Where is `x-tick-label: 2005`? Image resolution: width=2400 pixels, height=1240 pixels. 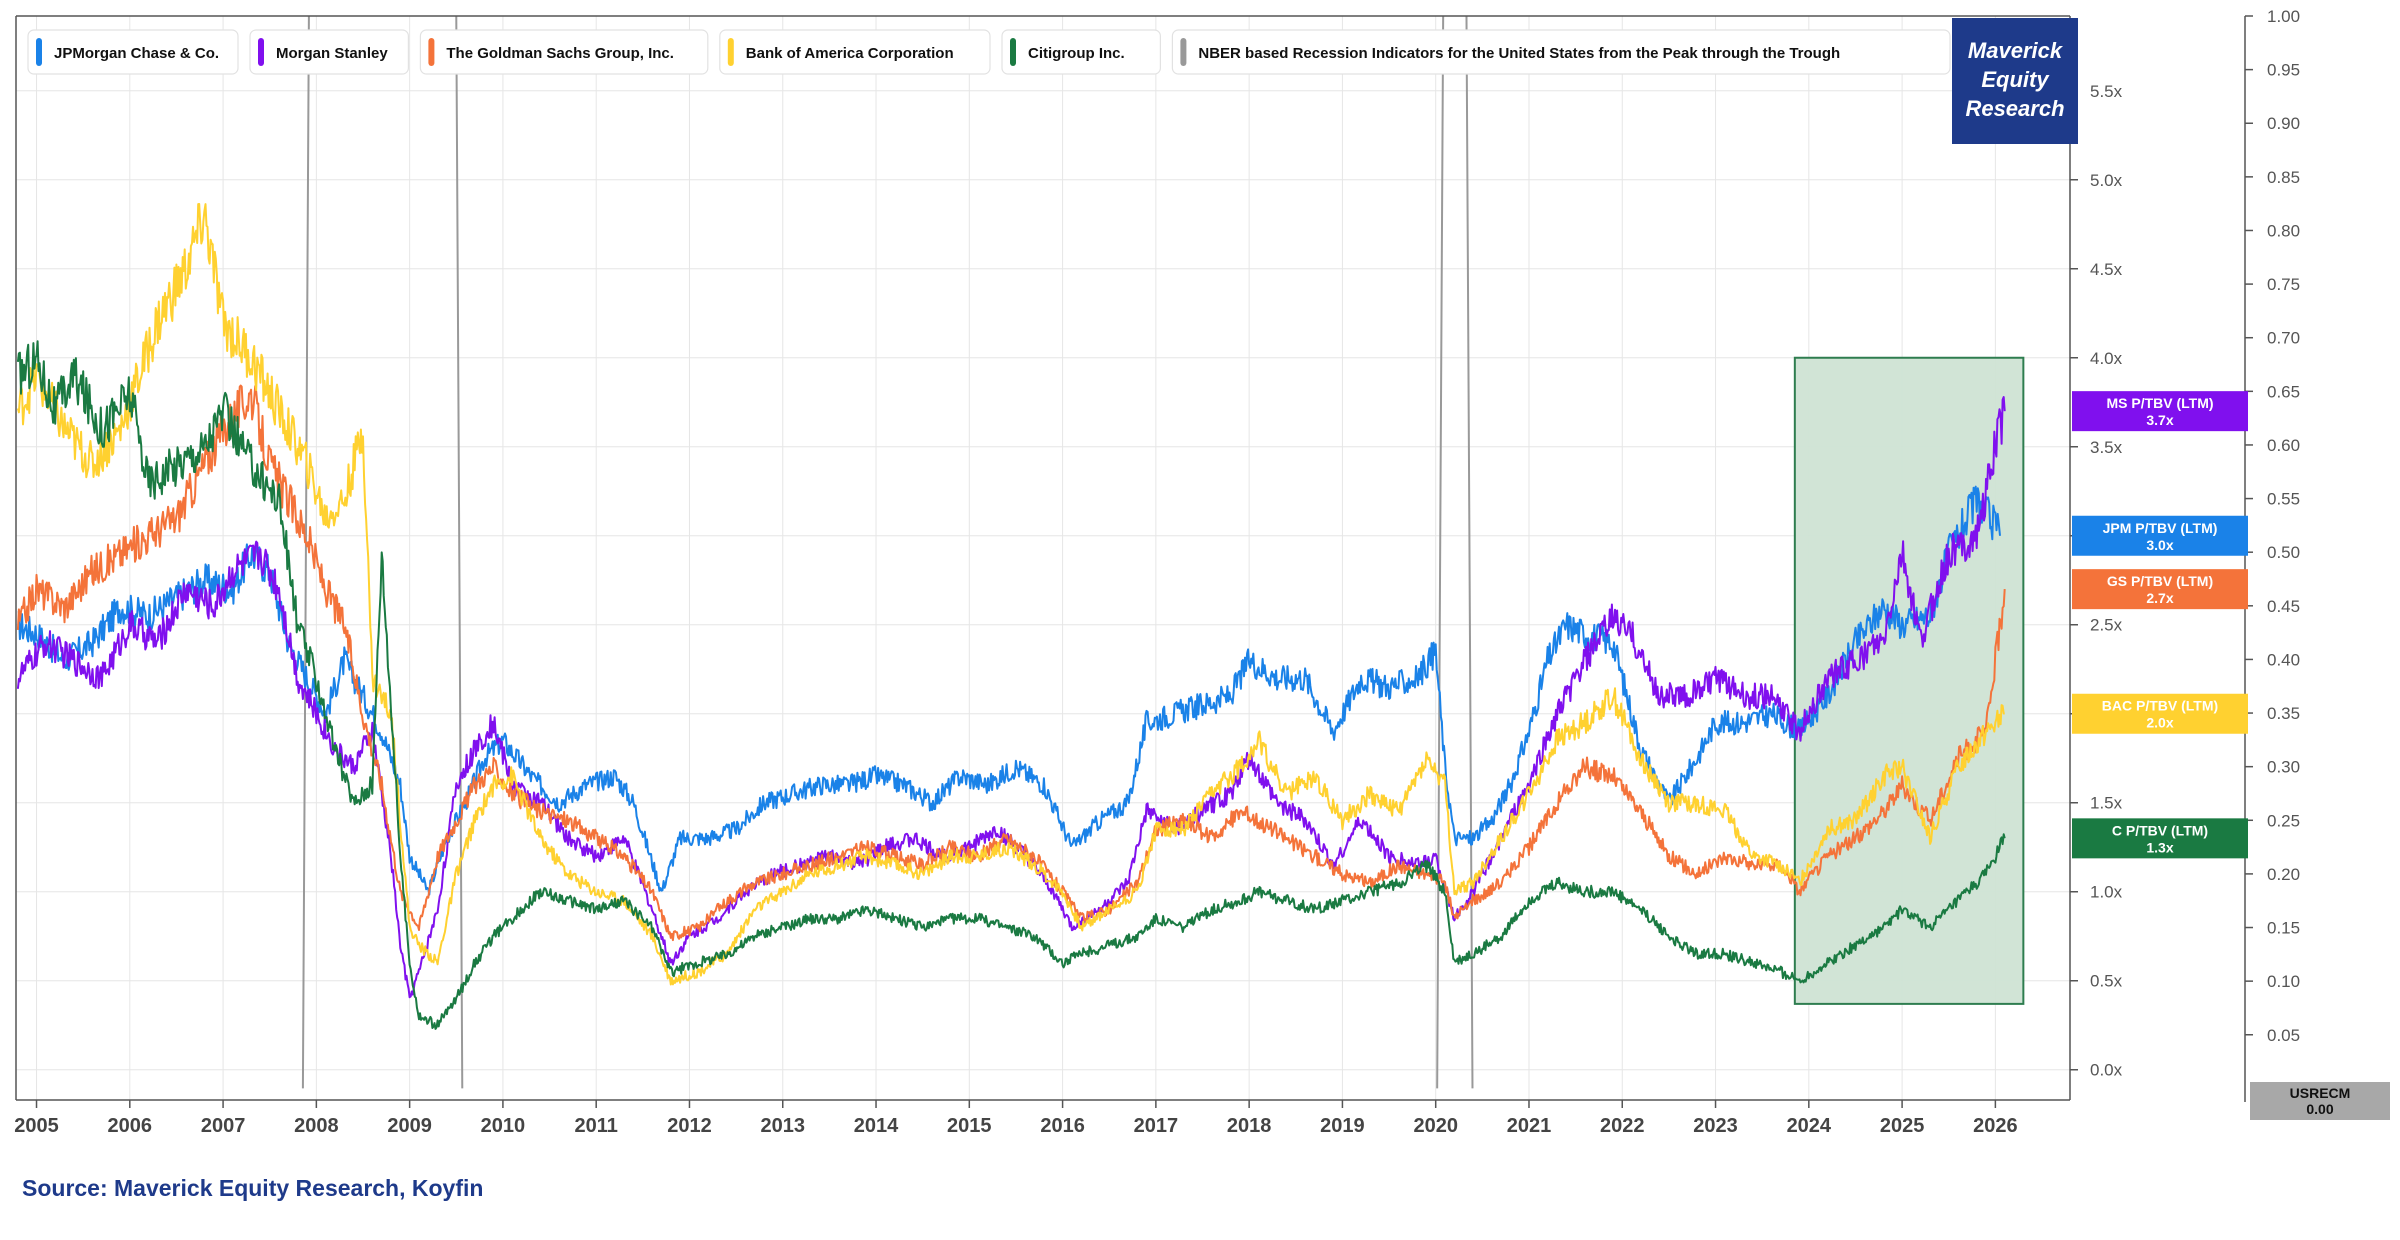
x-tick-label: 2005 is located at coordinates (36, 1126).